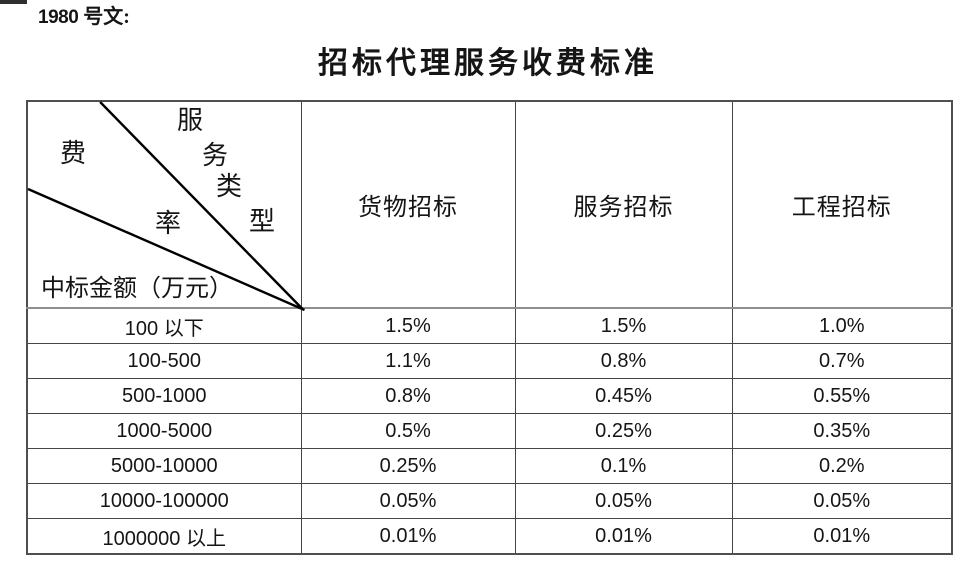  I want to click on row-label: 100-500, so click(164, 361).